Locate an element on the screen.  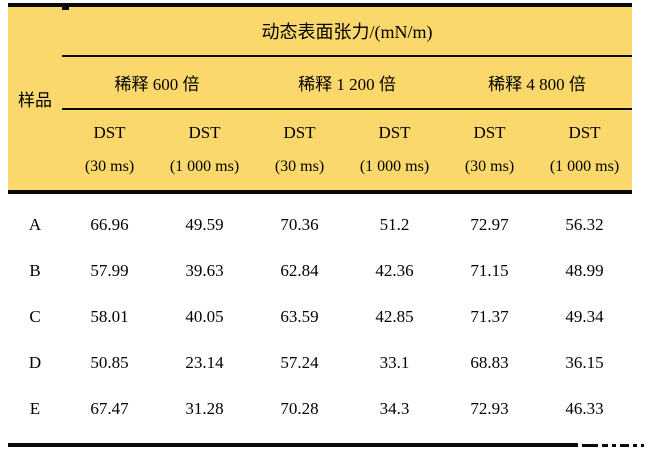
header-body-separator is located at coordinates (320, 192).